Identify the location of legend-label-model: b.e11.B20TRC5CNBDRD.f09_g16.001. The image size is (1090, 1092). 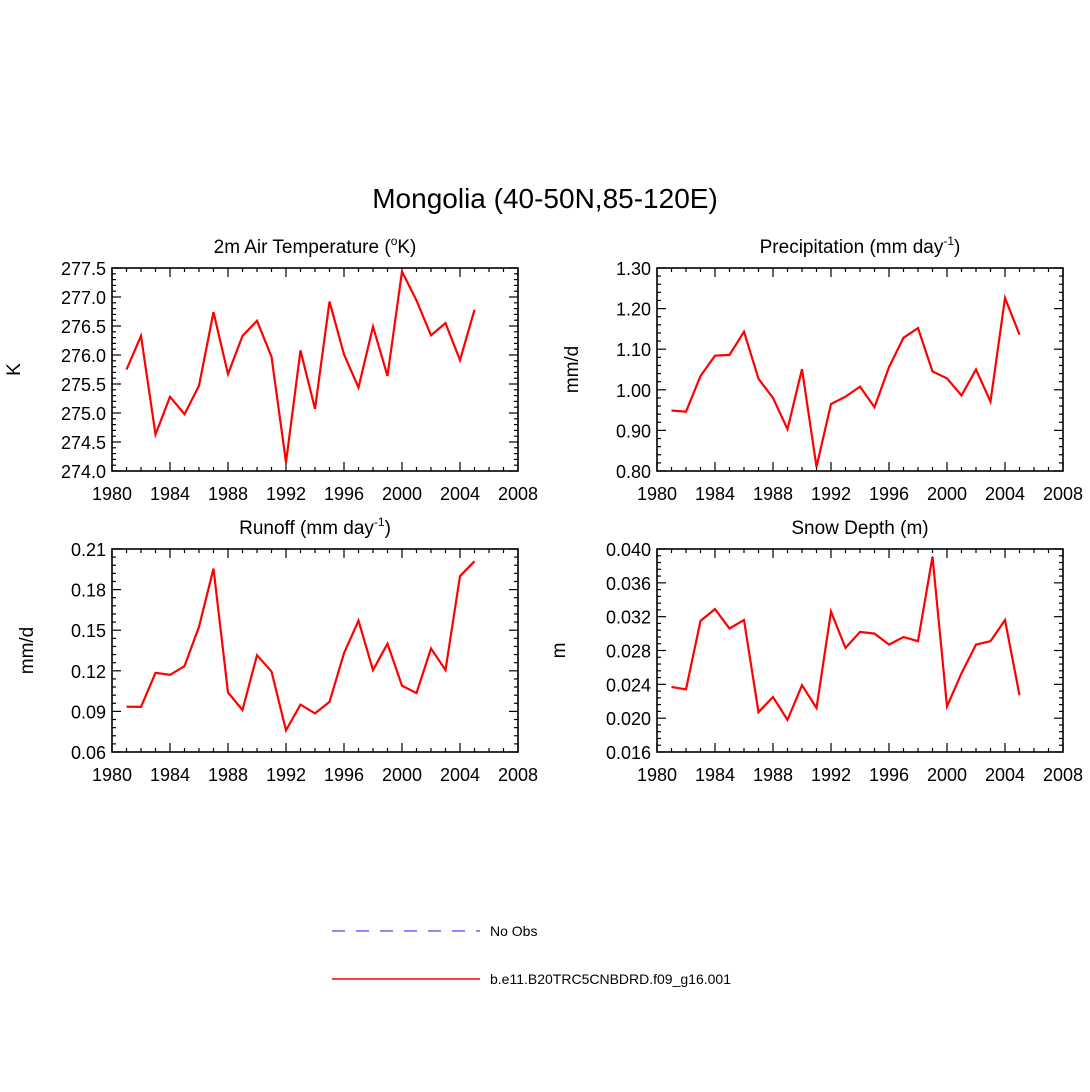
(610, 979).